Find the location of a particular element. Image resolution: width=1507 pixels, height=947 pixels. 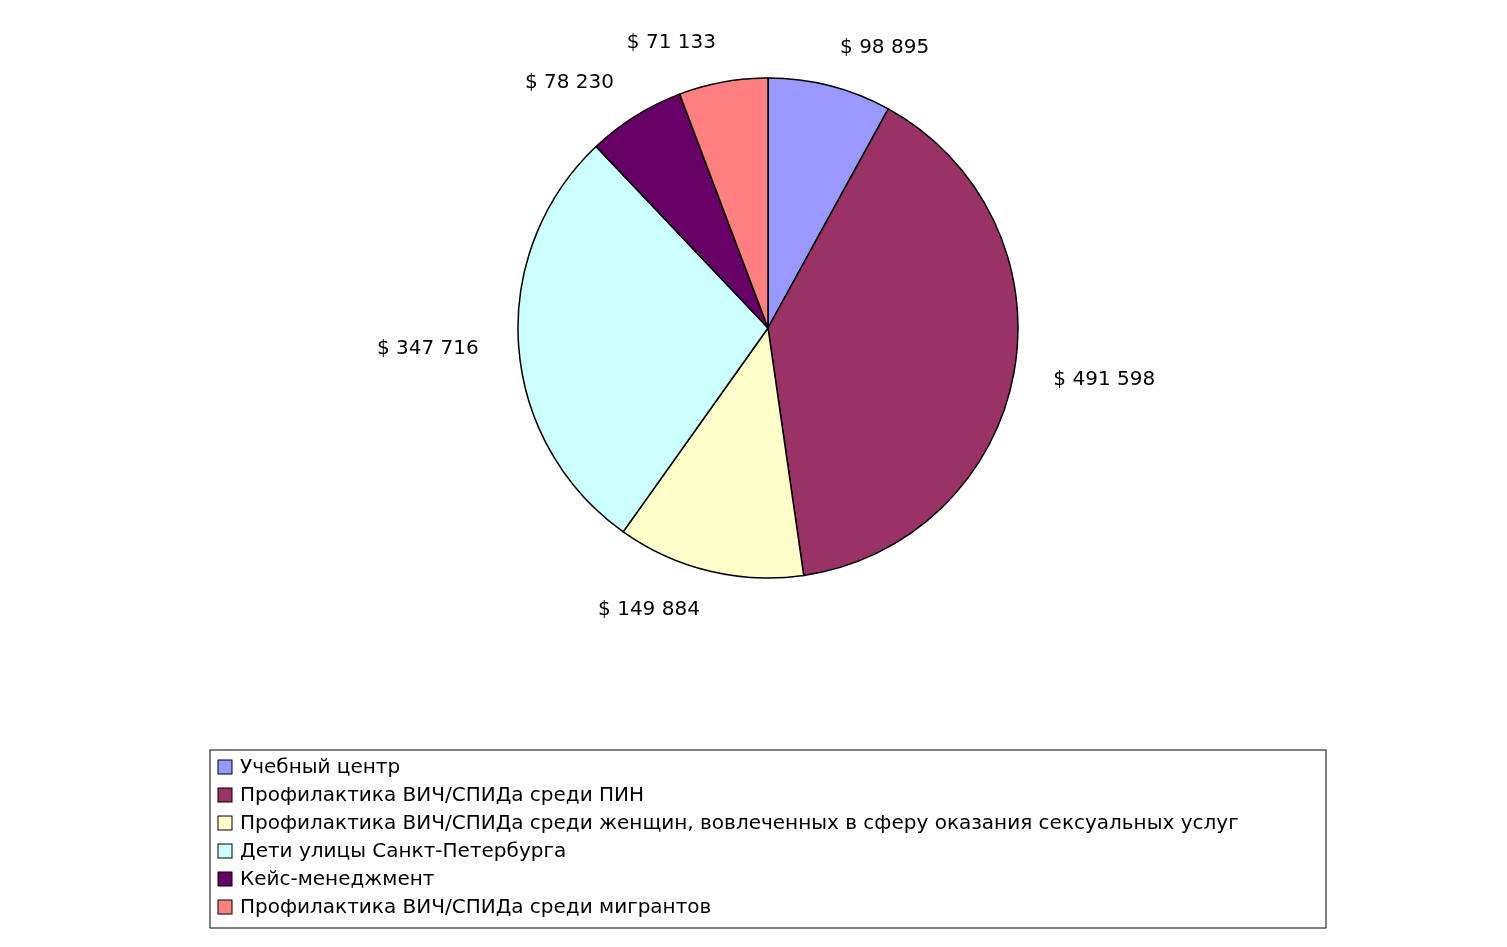

data-label: $ 149 884 is located at coordinates (649, 608).